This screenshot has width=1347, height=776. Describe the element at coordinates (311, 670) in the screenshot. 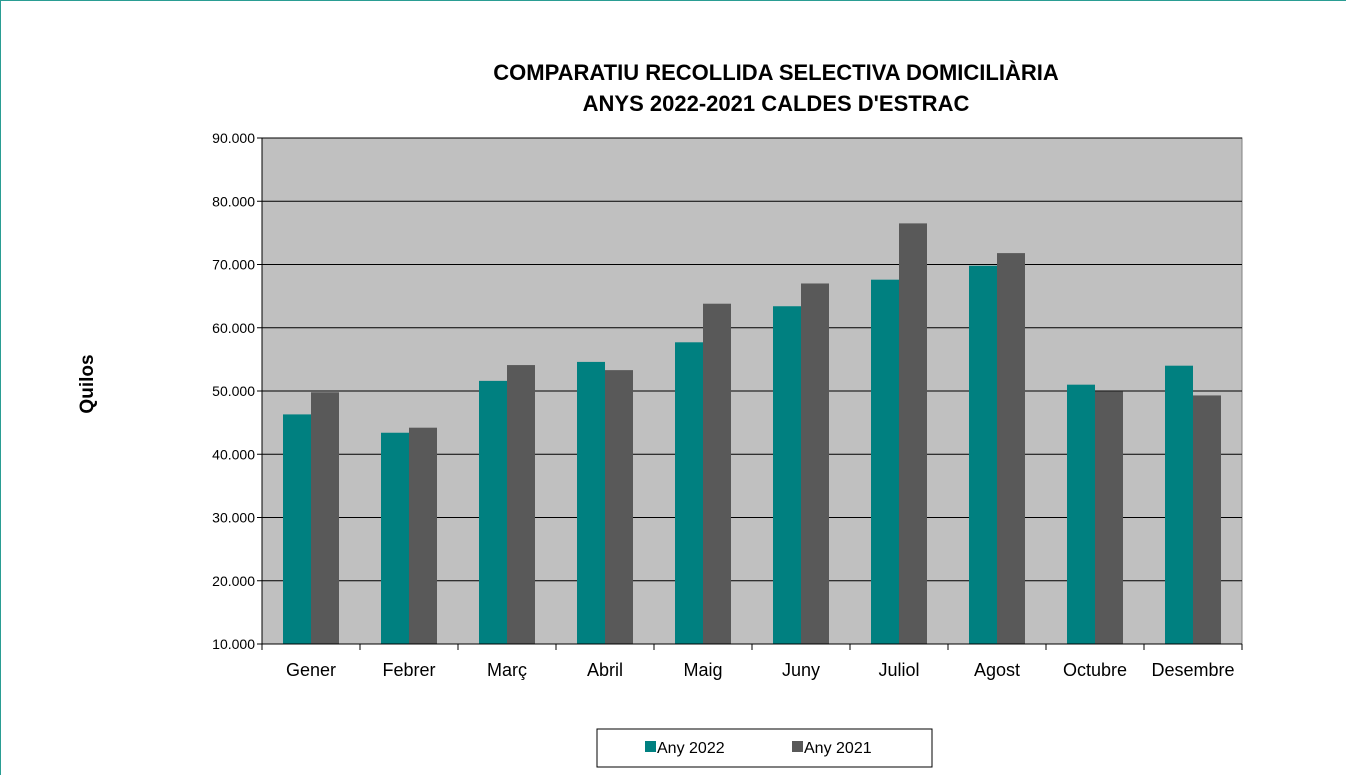

I see `x-tick-label: Gener` at that location.